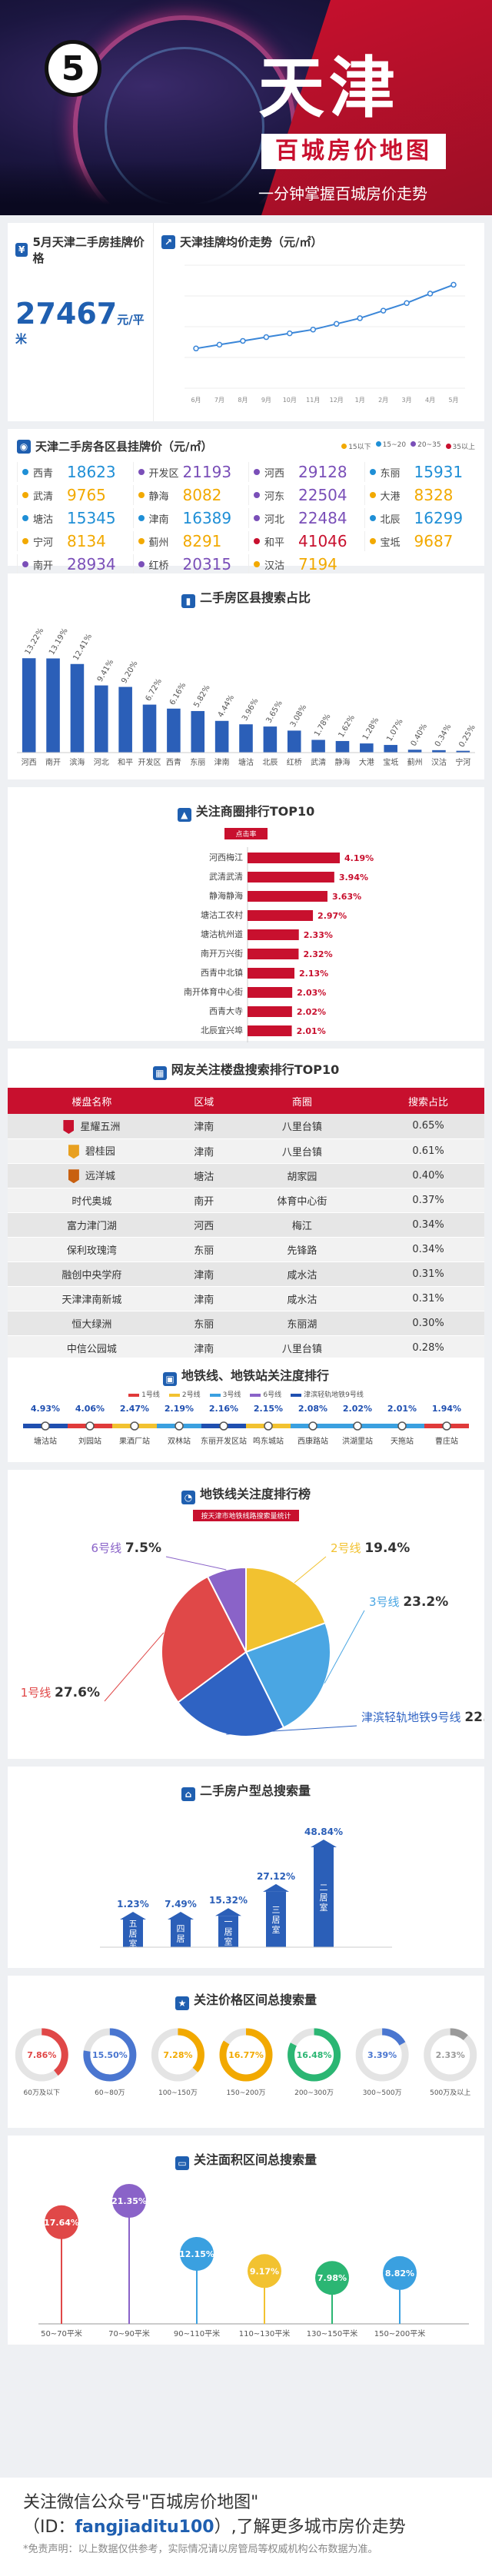  I want to click on district-price-value: 41046, so click(322, 541).